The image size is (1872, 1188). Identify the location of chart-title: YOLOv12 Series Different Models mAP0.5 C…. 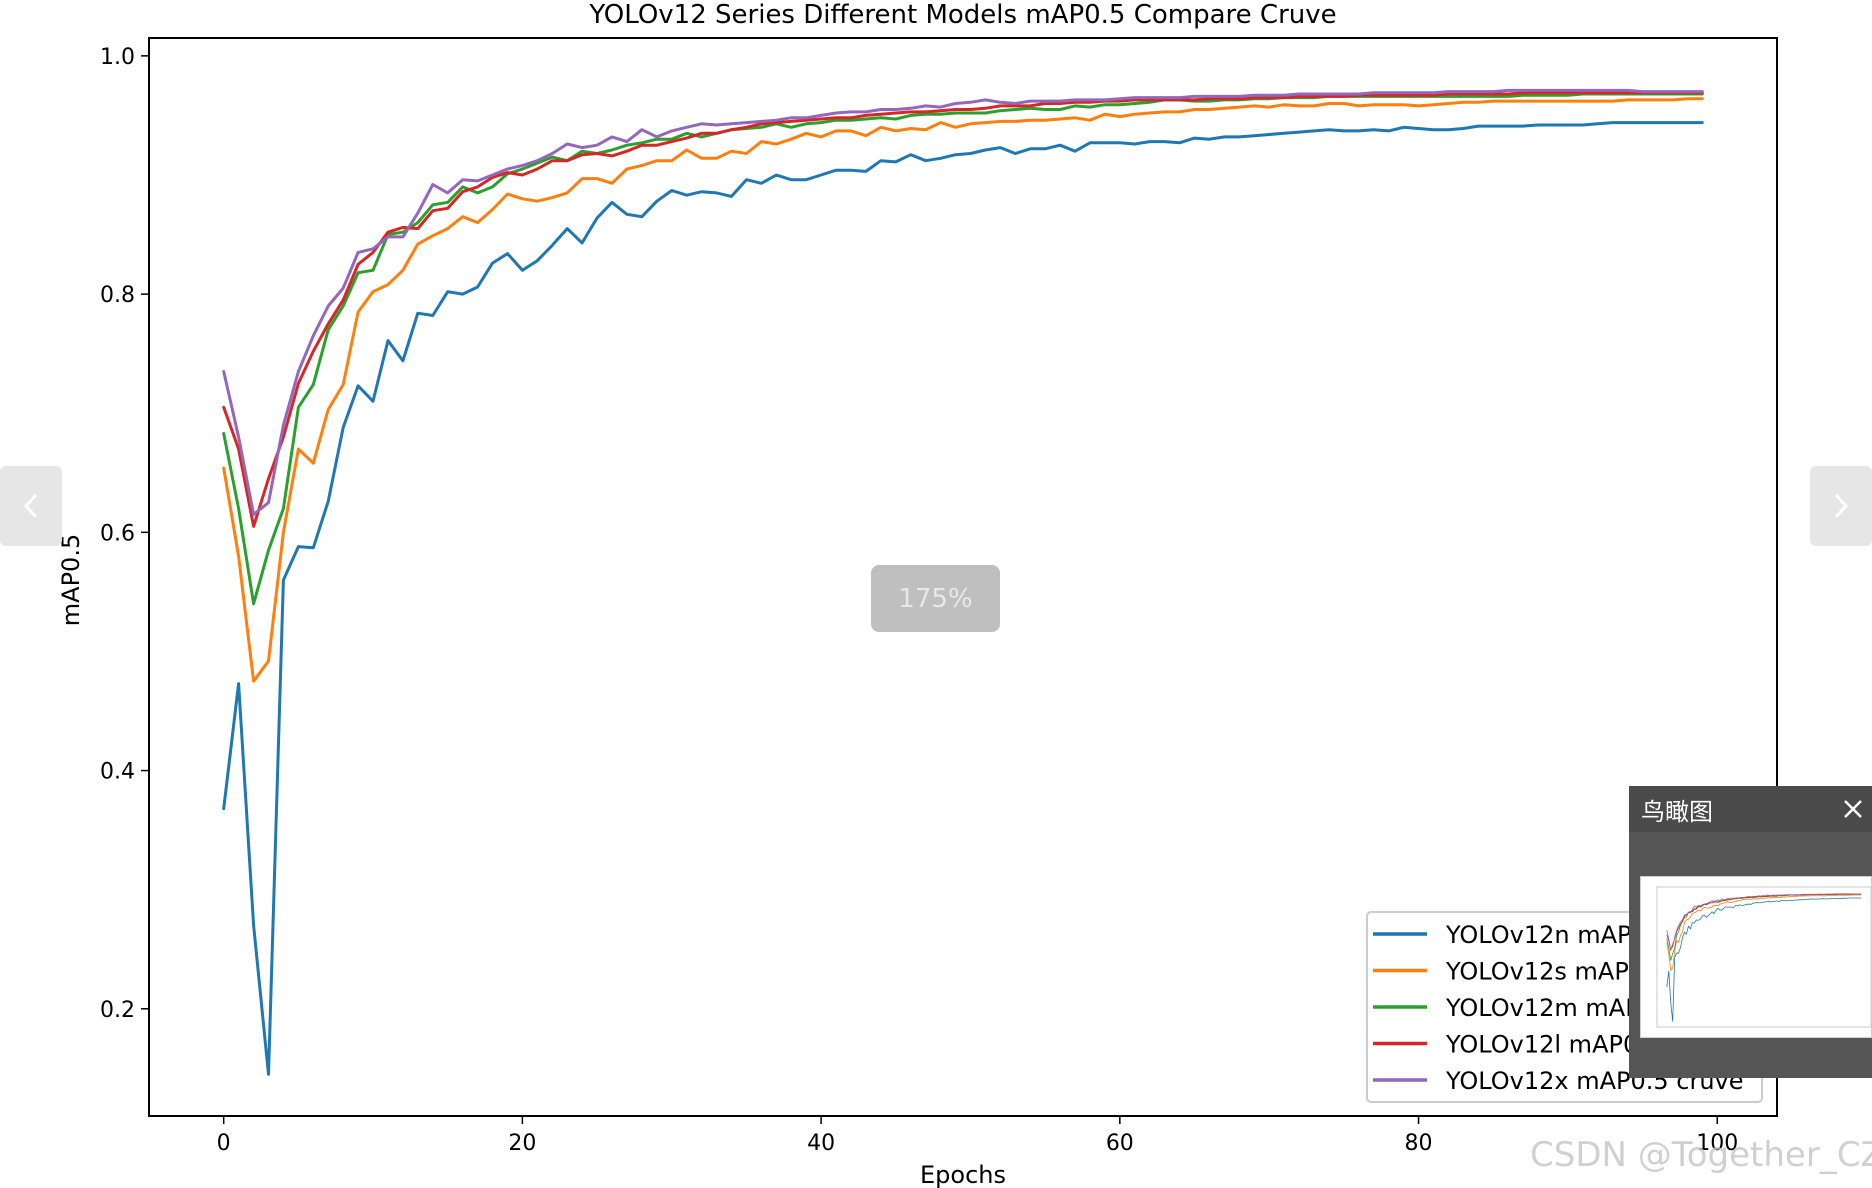
(962, 15).